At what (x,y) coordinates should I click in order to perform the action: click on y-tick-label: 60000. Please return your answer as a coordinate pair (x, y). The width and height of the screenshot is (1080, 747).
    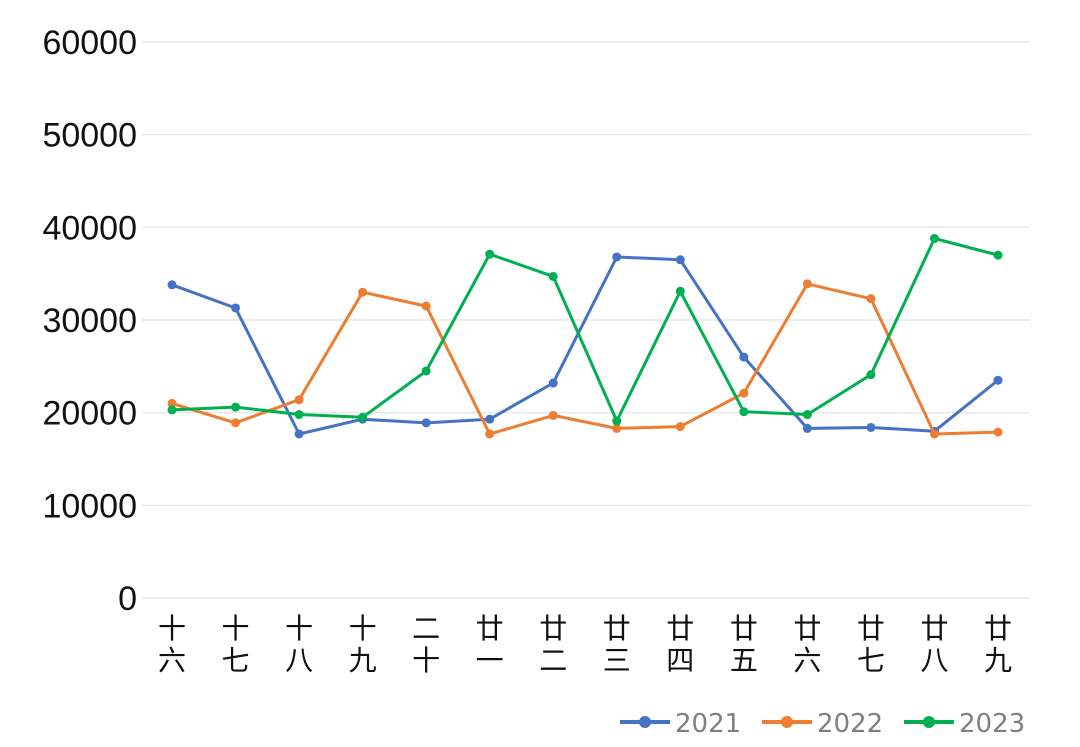
    Looking at the image, I should click on (89, 43).